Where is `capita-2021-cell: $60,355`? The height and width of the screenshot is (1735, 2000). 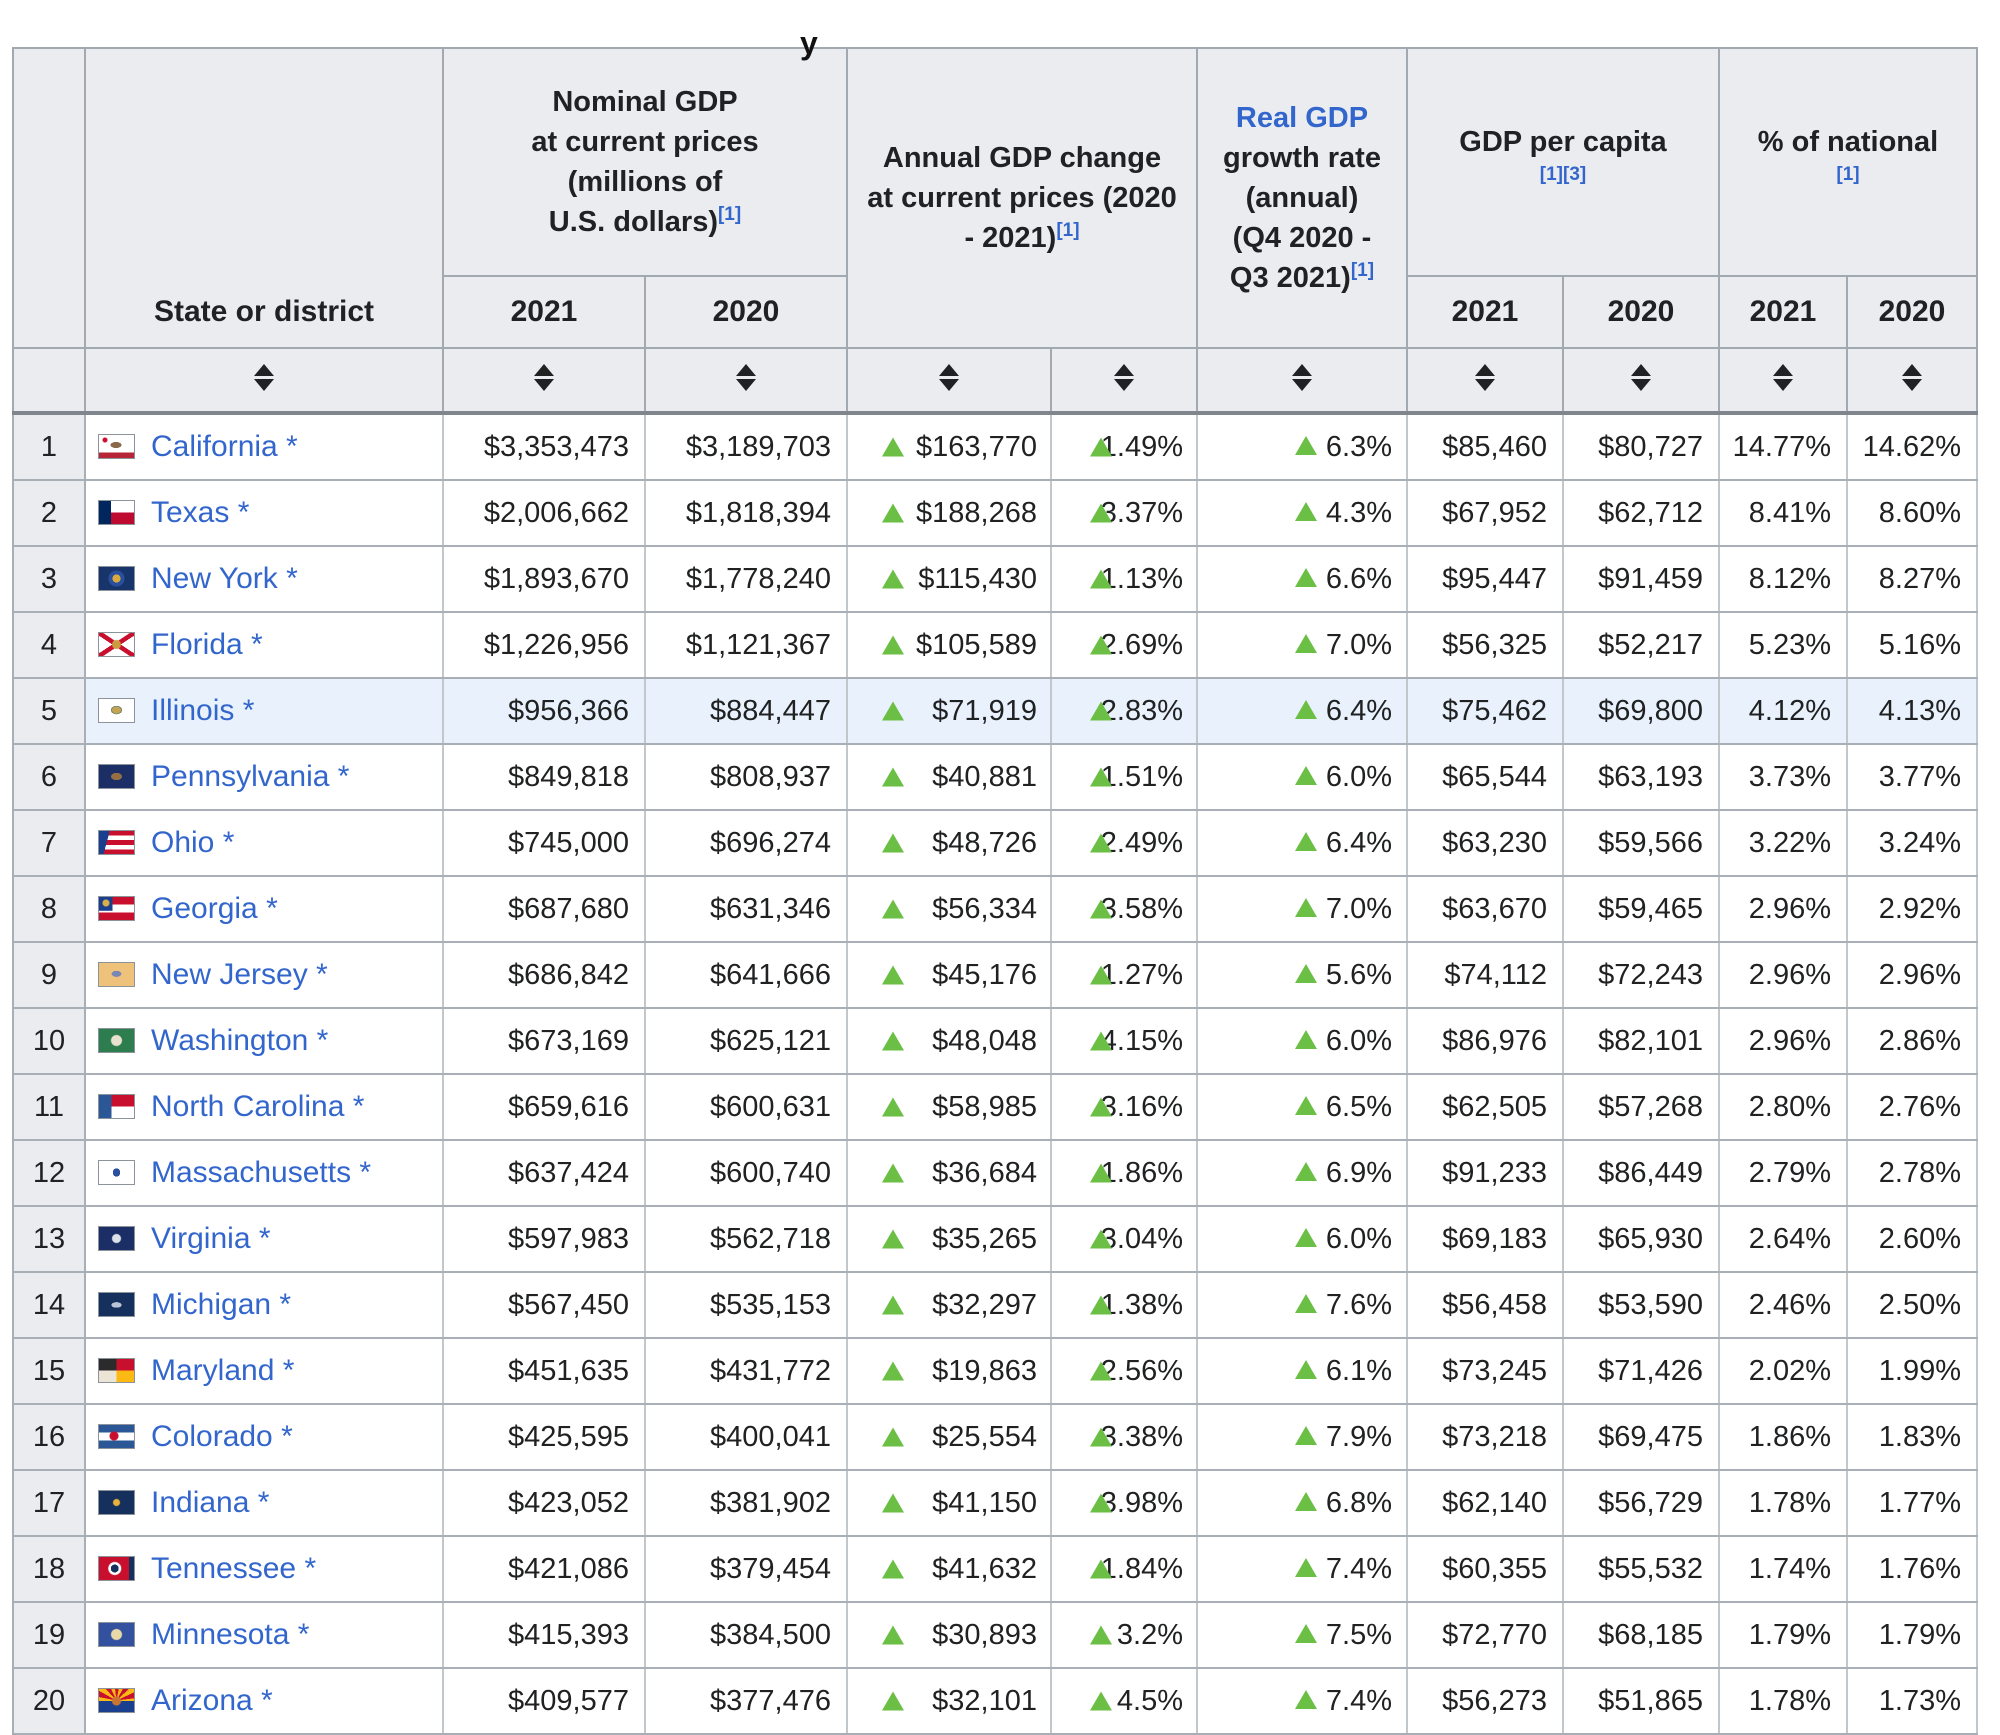
capita-2021-cell: $60,355 is located at coordinates (1485, 1569).